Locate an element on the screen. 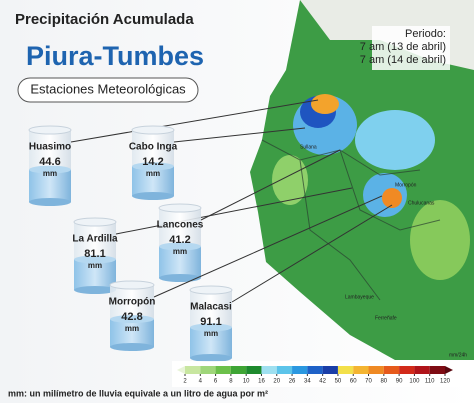 Image resolution: width=474 pixels, height=403 pixels. legend-tick-label: 80 is located at coordinates (383, 382).